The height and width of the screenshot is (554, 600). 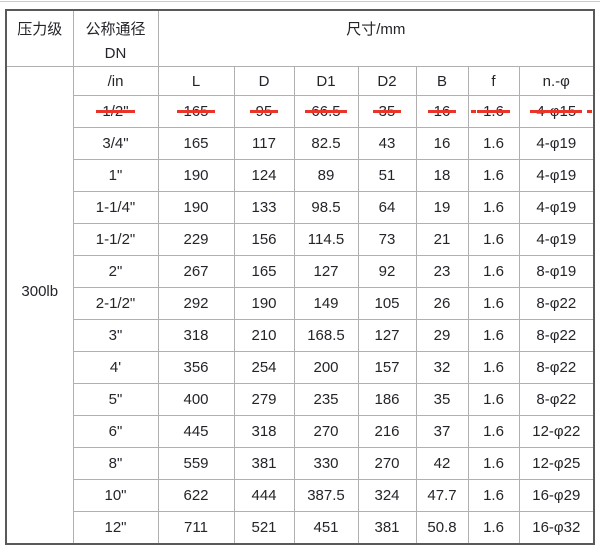 I want to click on cell-n-phi: 12-φ22, so click(x=556, y=431).